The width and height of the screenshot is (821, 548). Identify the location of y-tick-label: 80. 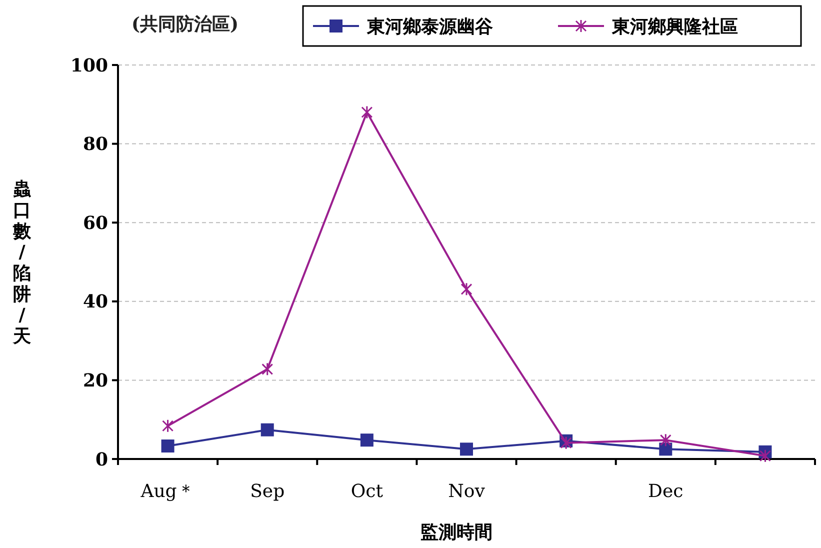
(95, 145).